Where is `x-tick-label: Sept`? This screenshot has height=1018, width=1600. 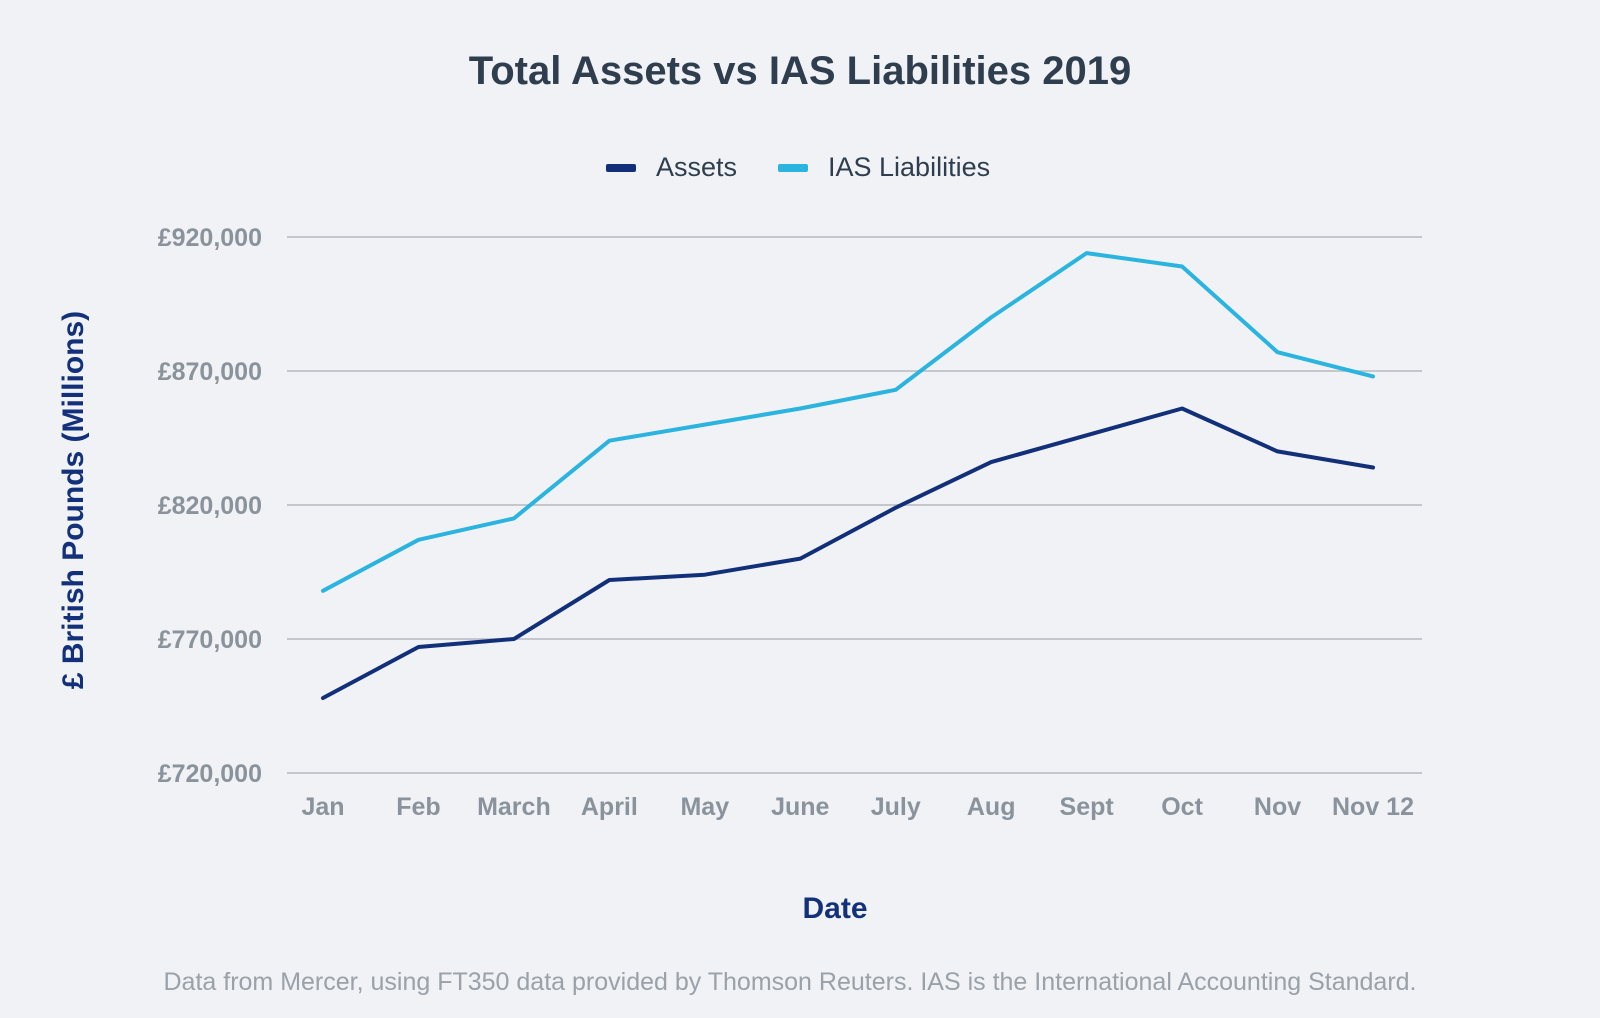 x-tick-label: Sept is located at coordinates (1087, 807).